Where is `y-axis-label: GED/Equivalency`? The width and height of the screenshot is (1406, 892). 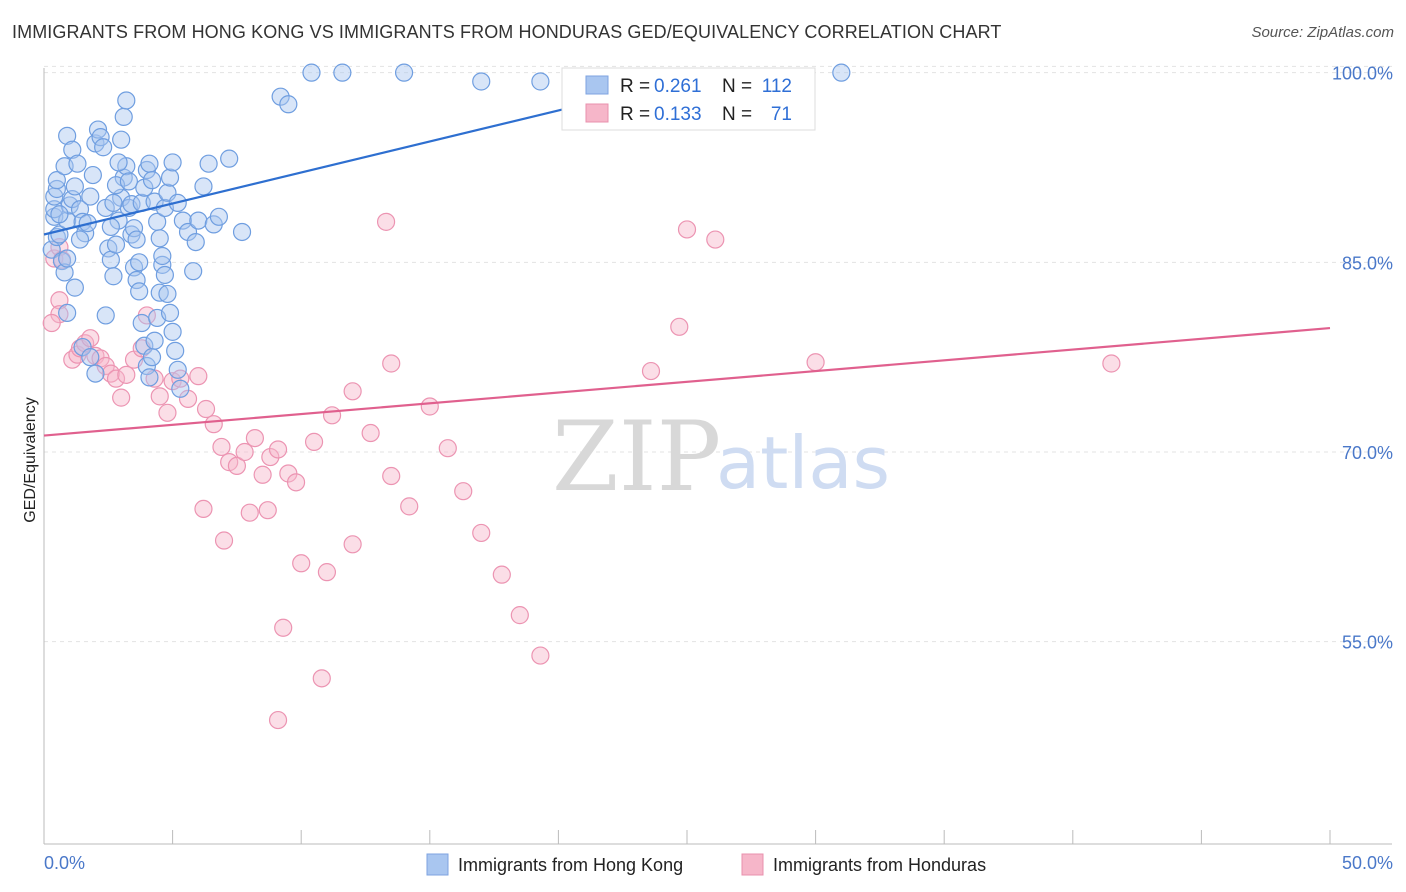
y-axis-label: GED/Equivalency is located at coordinates (30, 459).